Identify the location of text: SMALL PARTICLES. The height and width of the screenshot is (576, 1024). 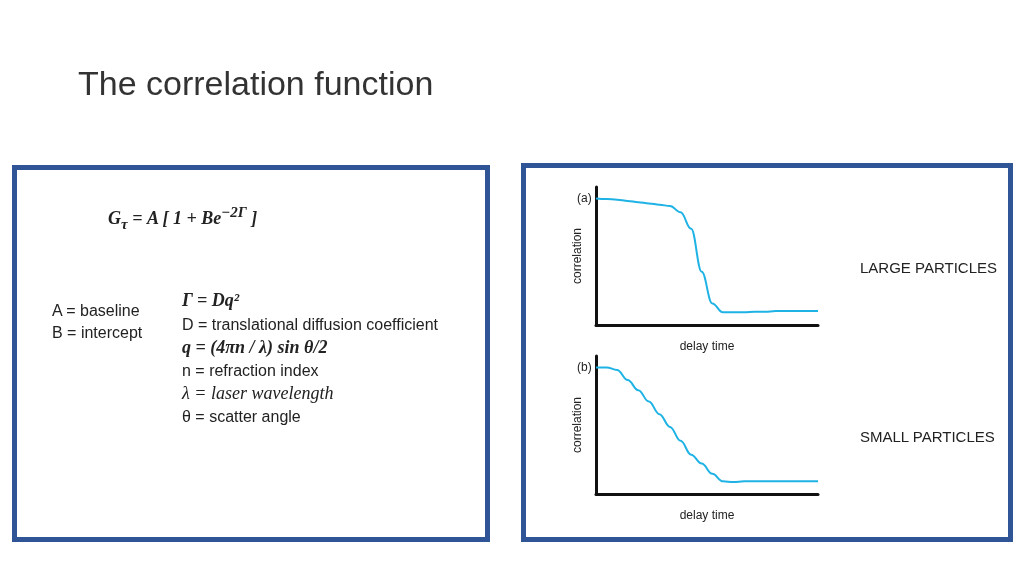
(927, 436).